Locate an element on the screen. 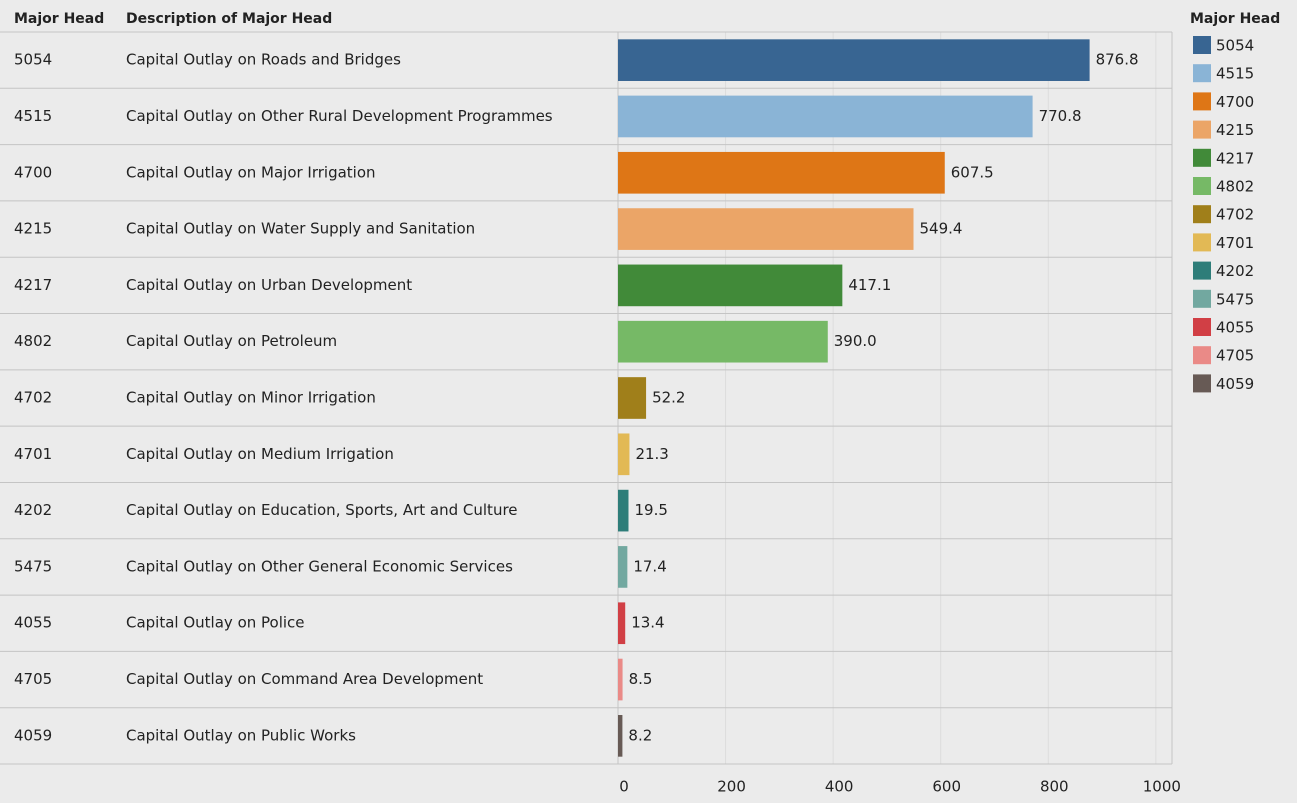 This screenshot has width=1297, height=803. x-tick-label: 800 is located at coordinates (1054, 787).